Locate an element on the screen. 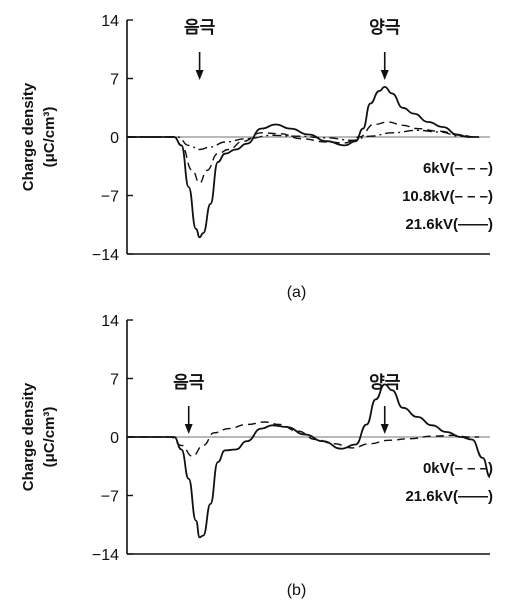 This screenshot has width=507, height=600. panel-caption: (a) is located at coordinates (297, 292).